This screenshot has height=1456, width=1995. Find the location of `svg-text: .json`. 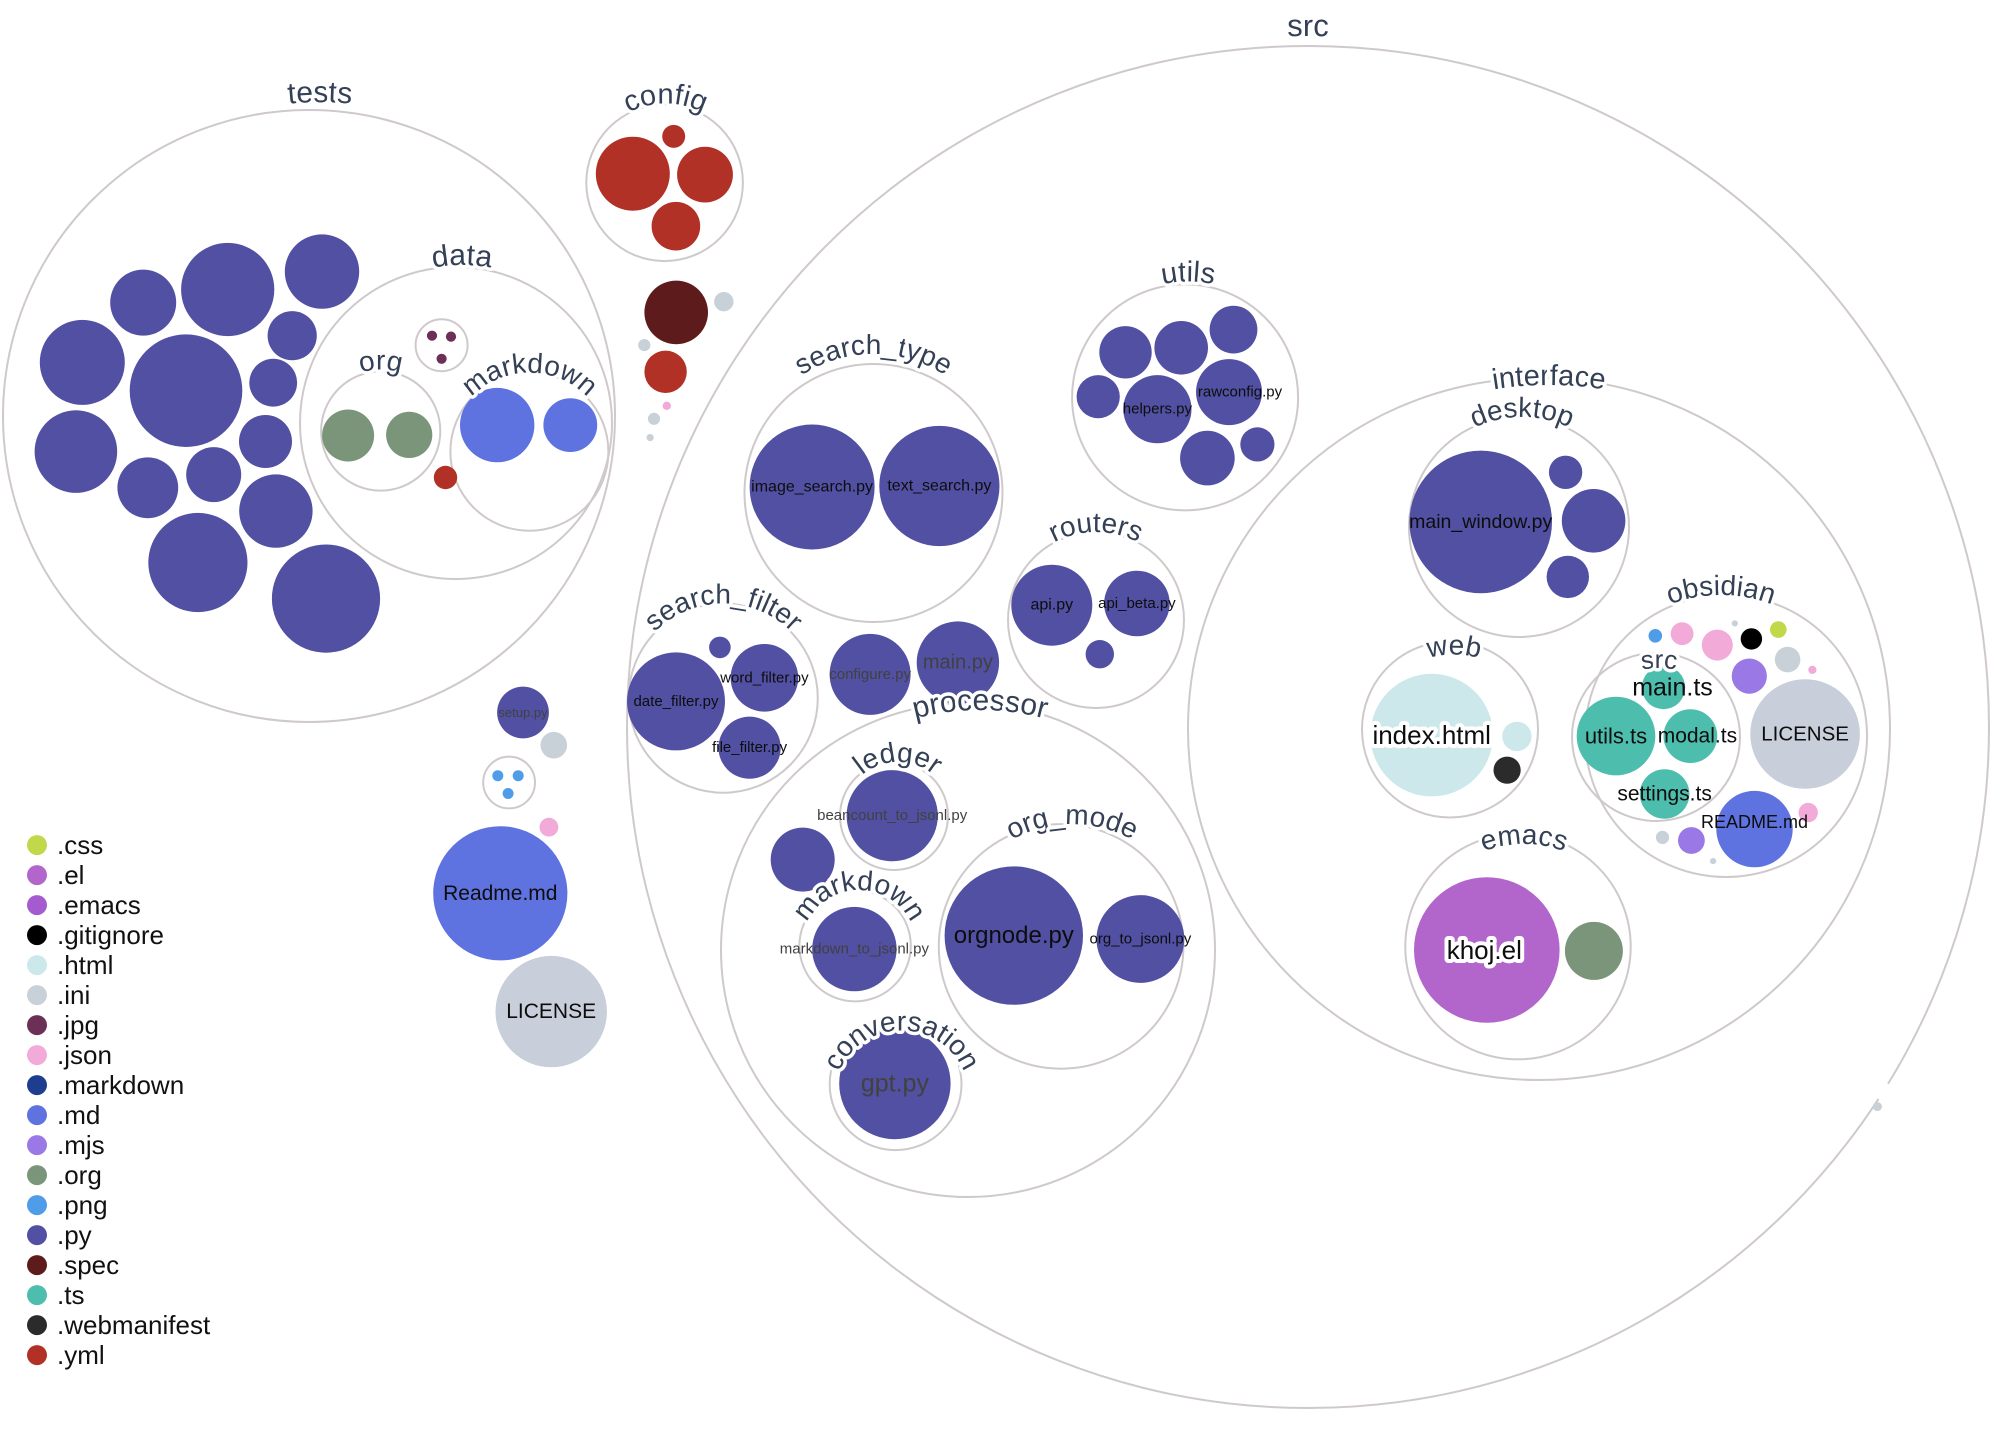

svg-text: .json is located at coordinates (84, 1055).